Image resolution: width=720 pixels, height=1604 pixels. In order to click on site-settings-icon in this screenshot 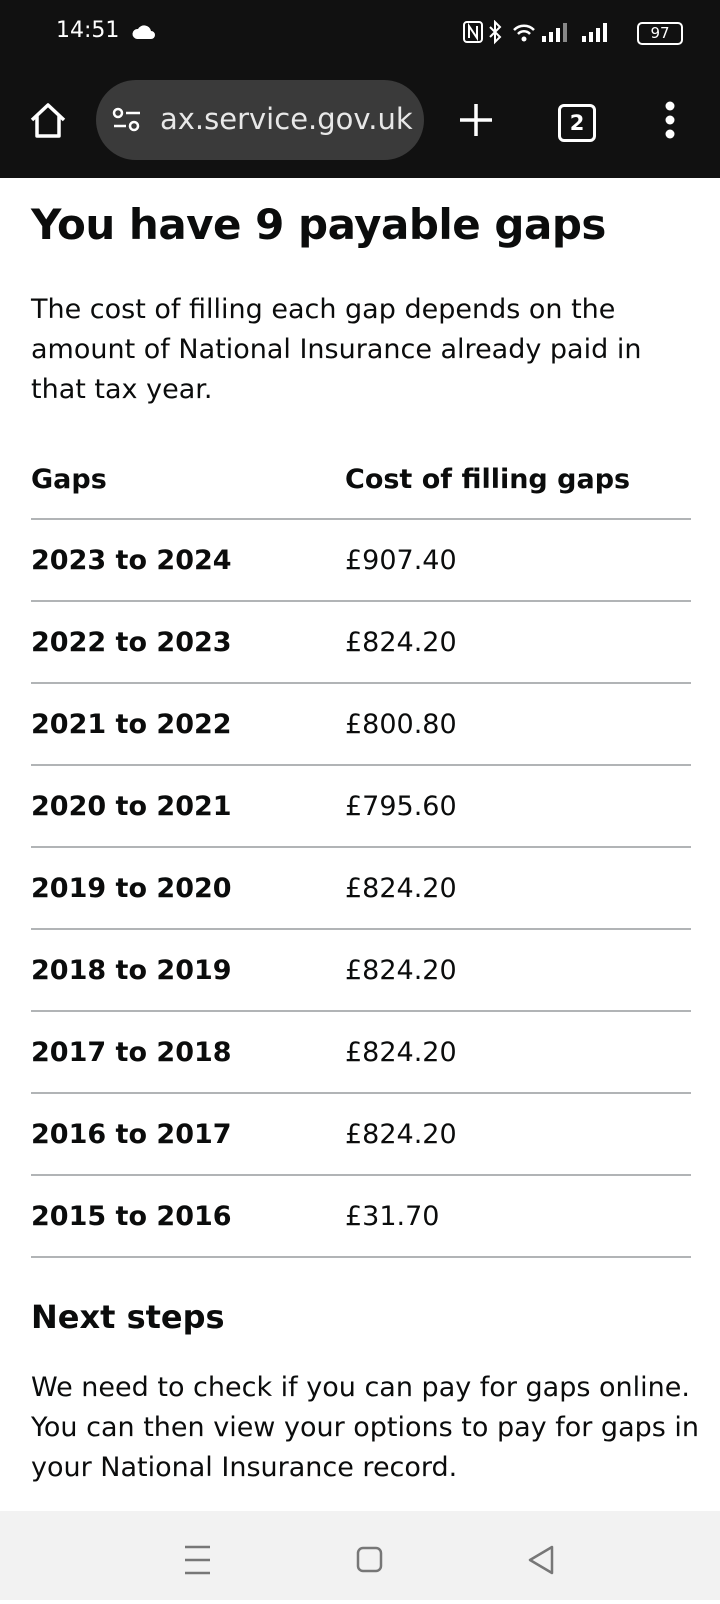, I will do `click(127, 120)`.